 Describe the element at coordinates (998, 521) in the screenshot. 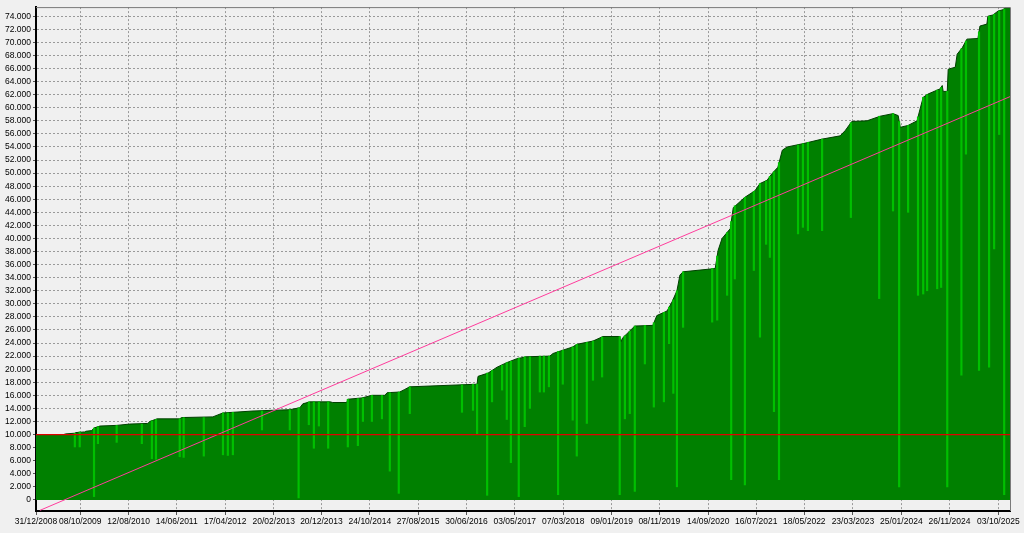

I see `x-tick-label: 03/10/2025` at that location.